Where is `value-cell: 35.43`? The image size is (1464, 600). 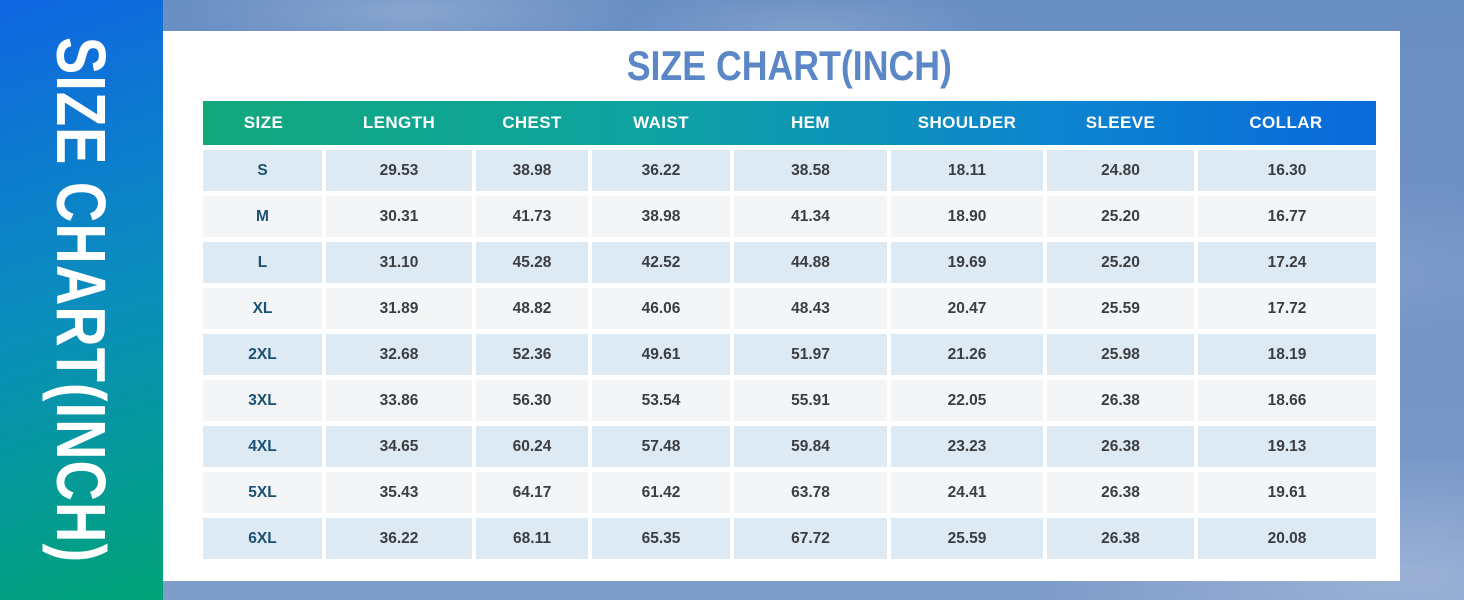 value-cell: 35.43 is located at coordinates (399, 492).